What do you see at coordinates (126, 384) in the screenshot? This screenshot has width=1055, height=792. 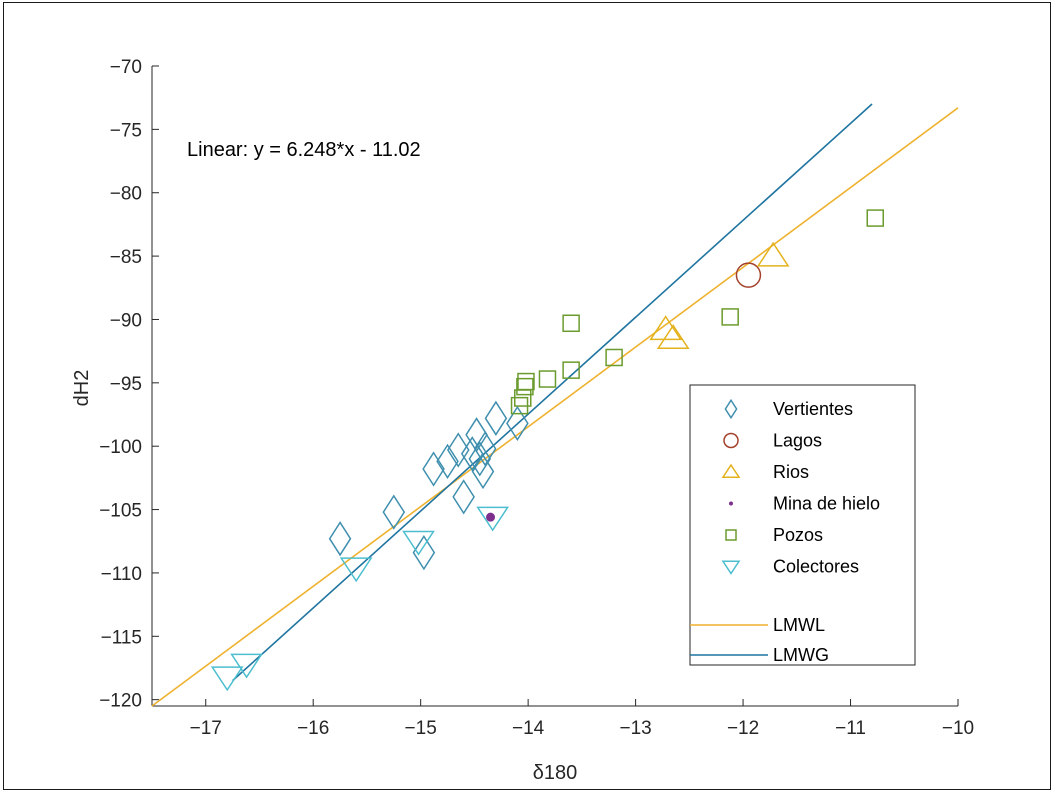 I see `y-tick-label: −95` at bounding box center [126, 384].